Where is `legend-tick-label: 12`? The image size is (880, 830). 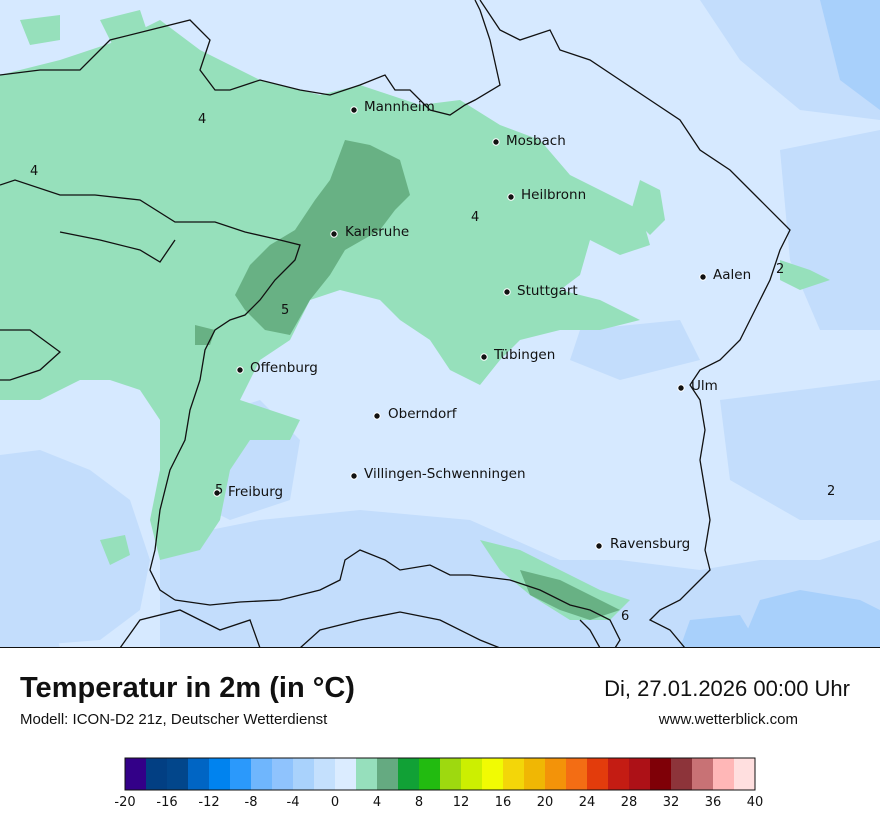
legend-tick-label: 12 is located at coordinates (461, 802).